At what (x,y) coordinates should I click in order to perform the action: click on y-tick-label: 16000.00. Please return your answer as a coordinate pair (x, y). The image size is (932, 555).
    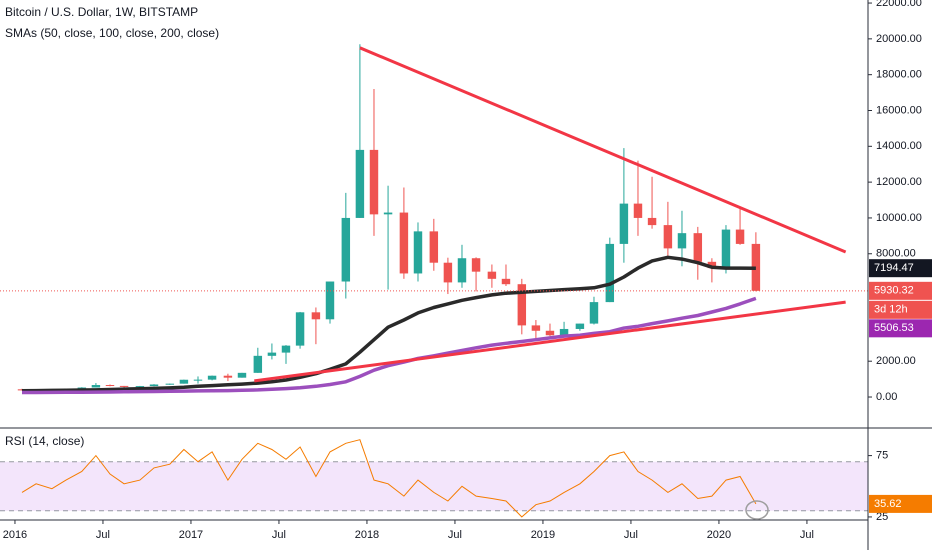
    Looking at the image, I should click on (899, 110).